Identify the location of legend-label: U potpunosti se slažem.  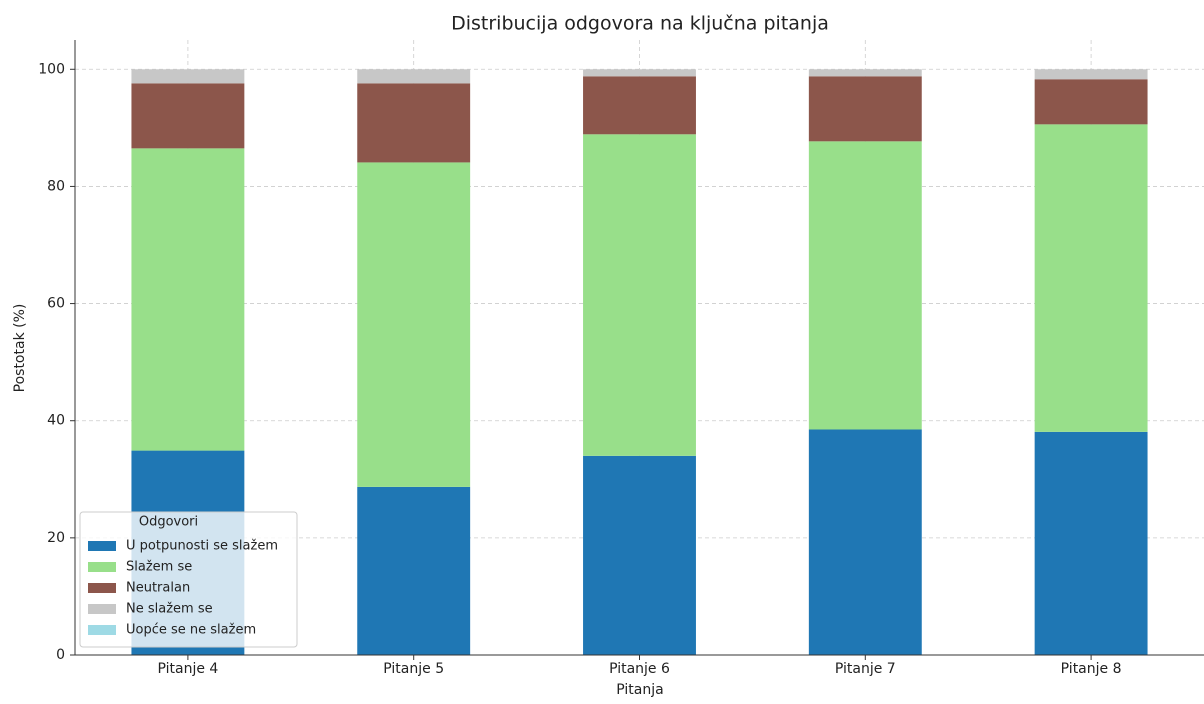
(202, 546).